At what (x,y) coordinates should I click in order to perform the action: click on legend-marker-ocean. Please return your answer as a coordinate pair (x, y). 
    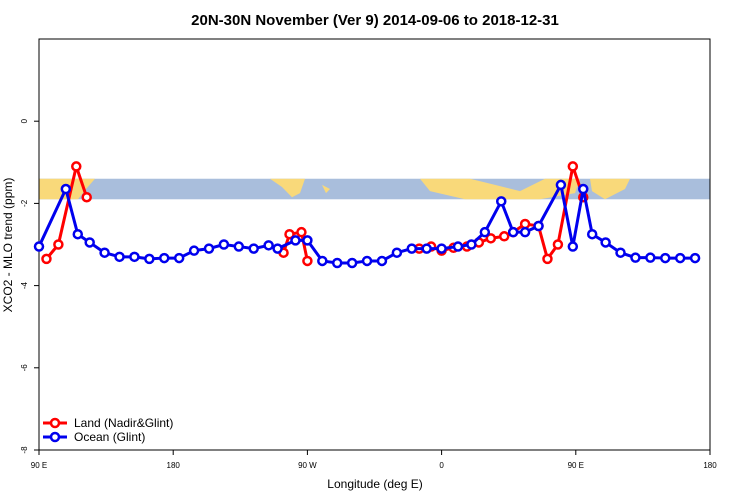
    Looking at the image, I should click on (55, 437).